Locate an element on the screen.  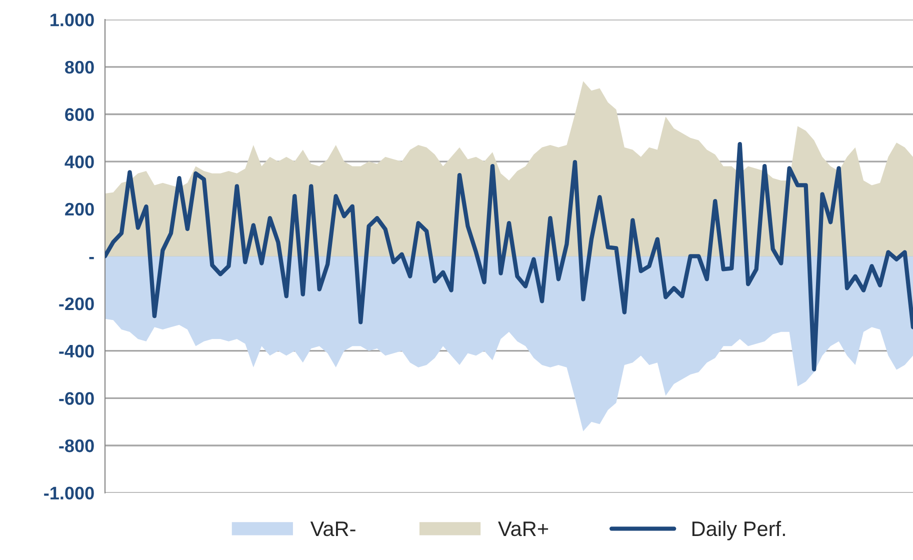
y-tick-label: 200 is located at coordinates (79, 209).